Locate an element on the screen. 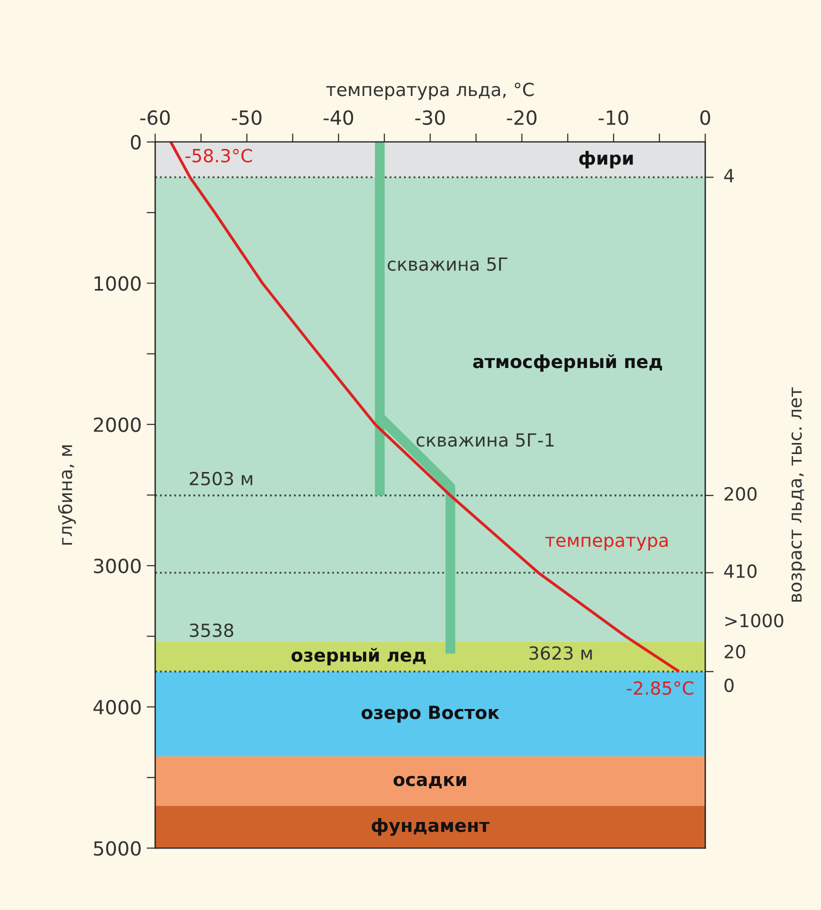 This screenshot has height=910, width=821. annotation: 3623 м is located at coordinates (560, 653).